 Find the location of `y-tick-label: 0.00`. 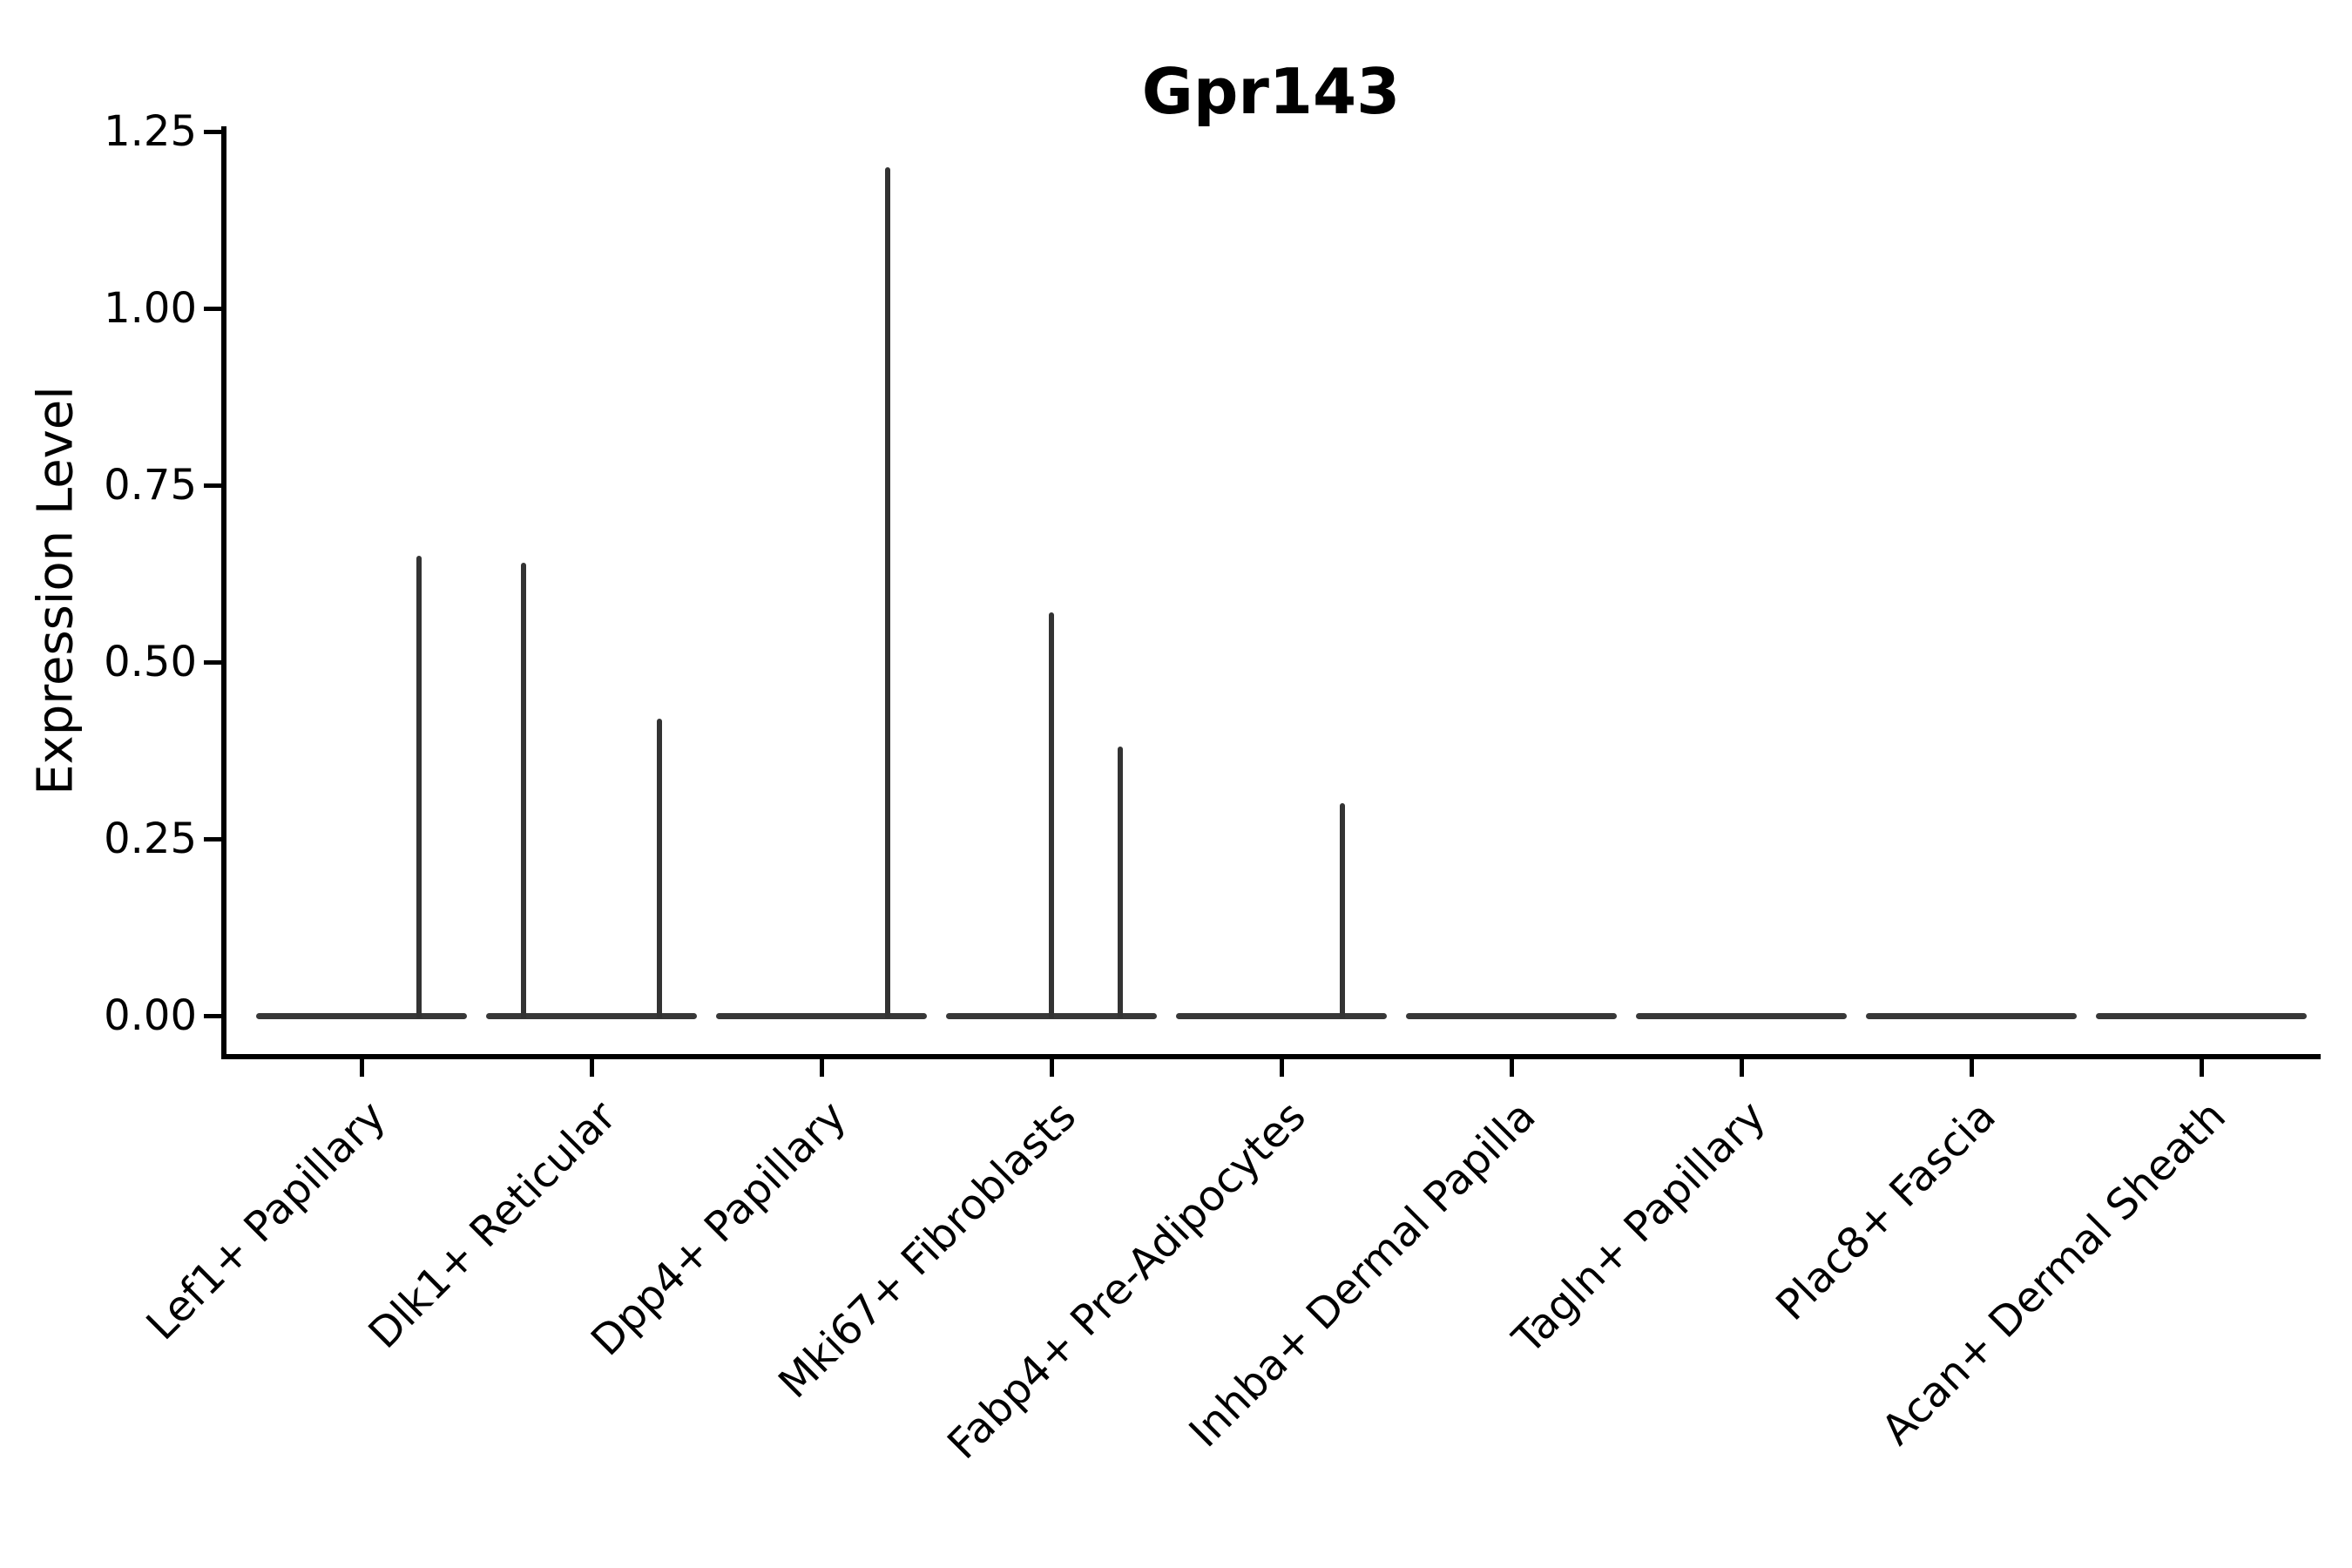

y-tick-label: 0.00 is located at coordinates (150, 1015).